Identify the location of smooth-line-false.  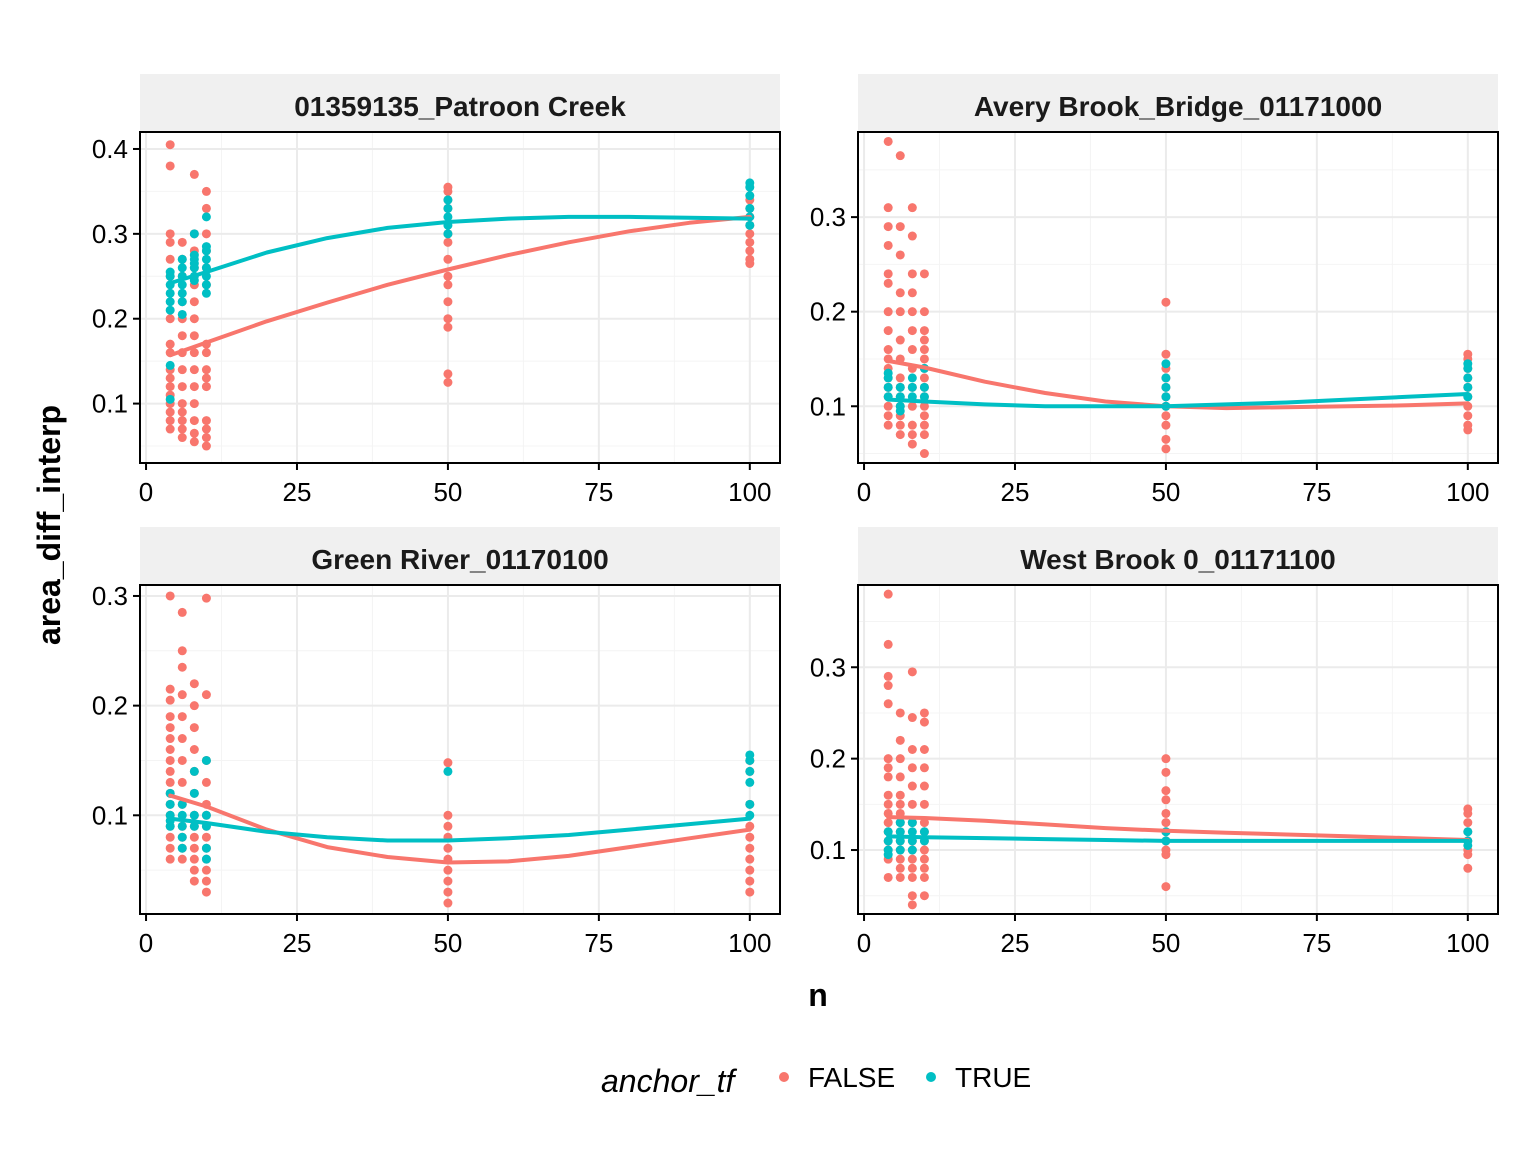
(460, 286).